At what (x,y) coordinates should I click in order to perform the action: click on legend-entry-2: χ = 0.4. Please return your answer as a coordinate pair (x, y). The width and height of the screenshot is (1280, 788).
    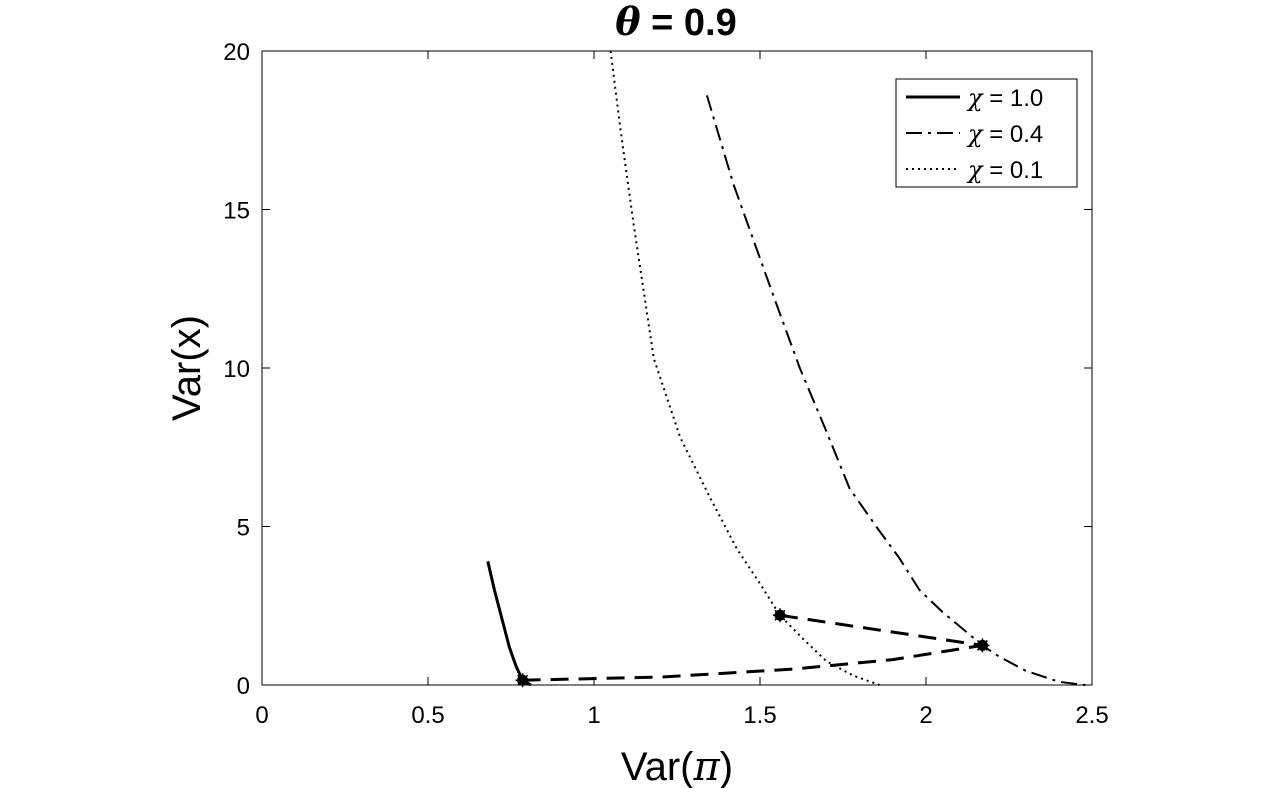
    Looking at the image, I should click on (974, 134).